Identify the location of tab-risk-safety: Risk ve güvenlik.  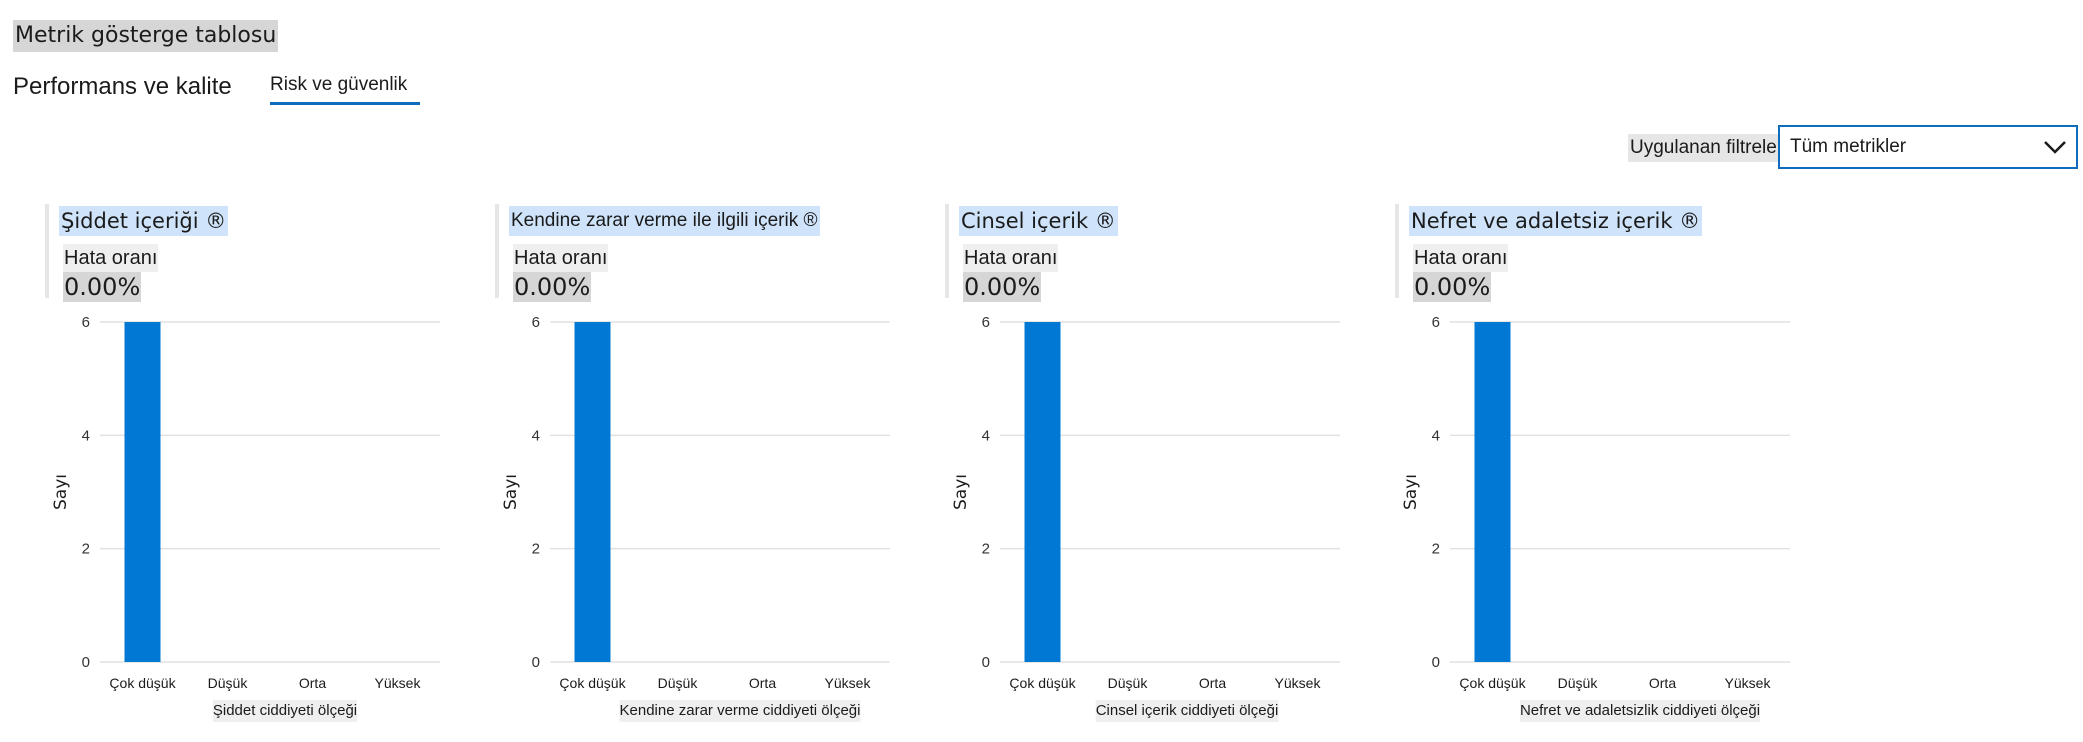
(339, 84).